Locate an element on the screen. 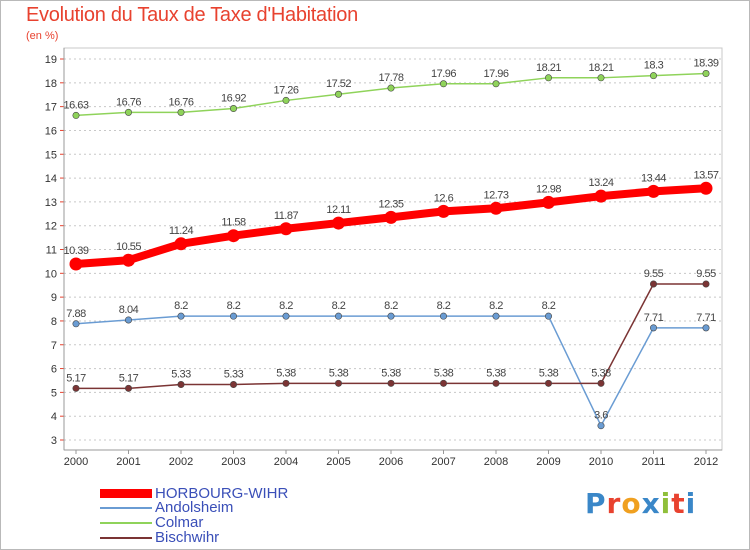 The height and width of the screenshot is (550, 750). data-label: 16.76 is located at coordinates (180, 102).